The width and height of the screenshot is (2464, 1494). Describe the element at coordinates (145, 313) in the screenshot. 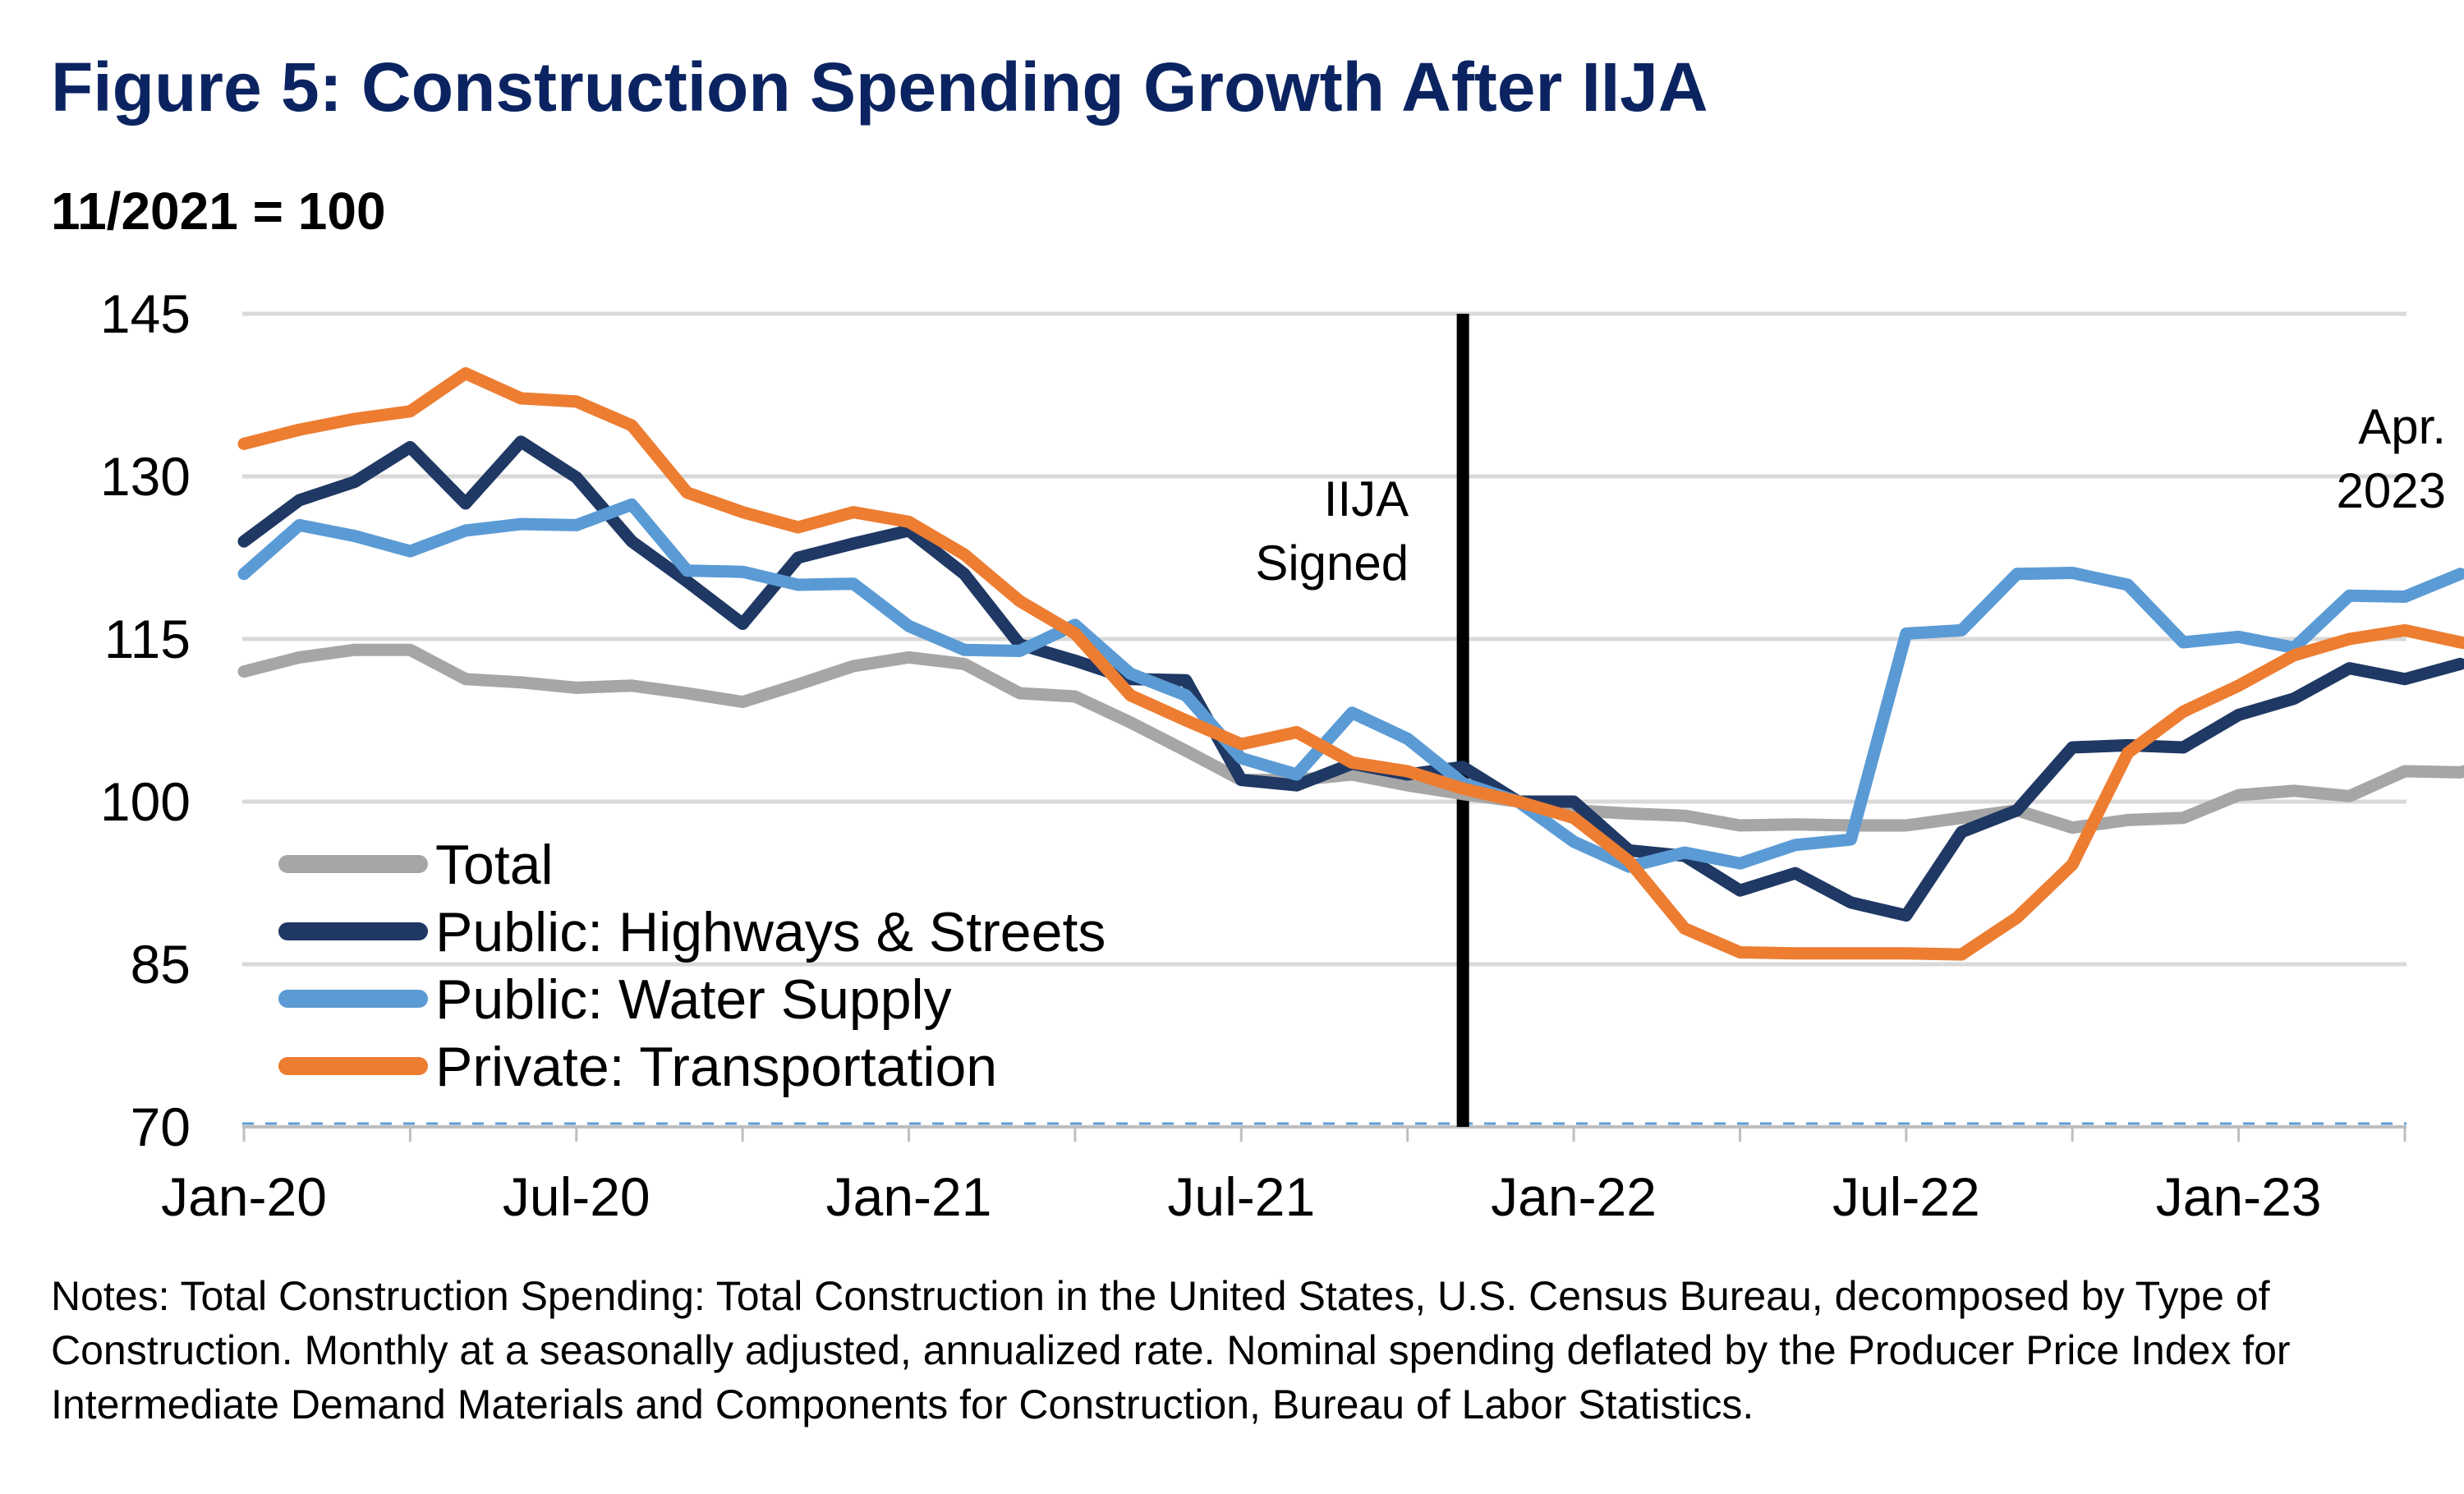

I see `y-tick-label: 145` at that location.